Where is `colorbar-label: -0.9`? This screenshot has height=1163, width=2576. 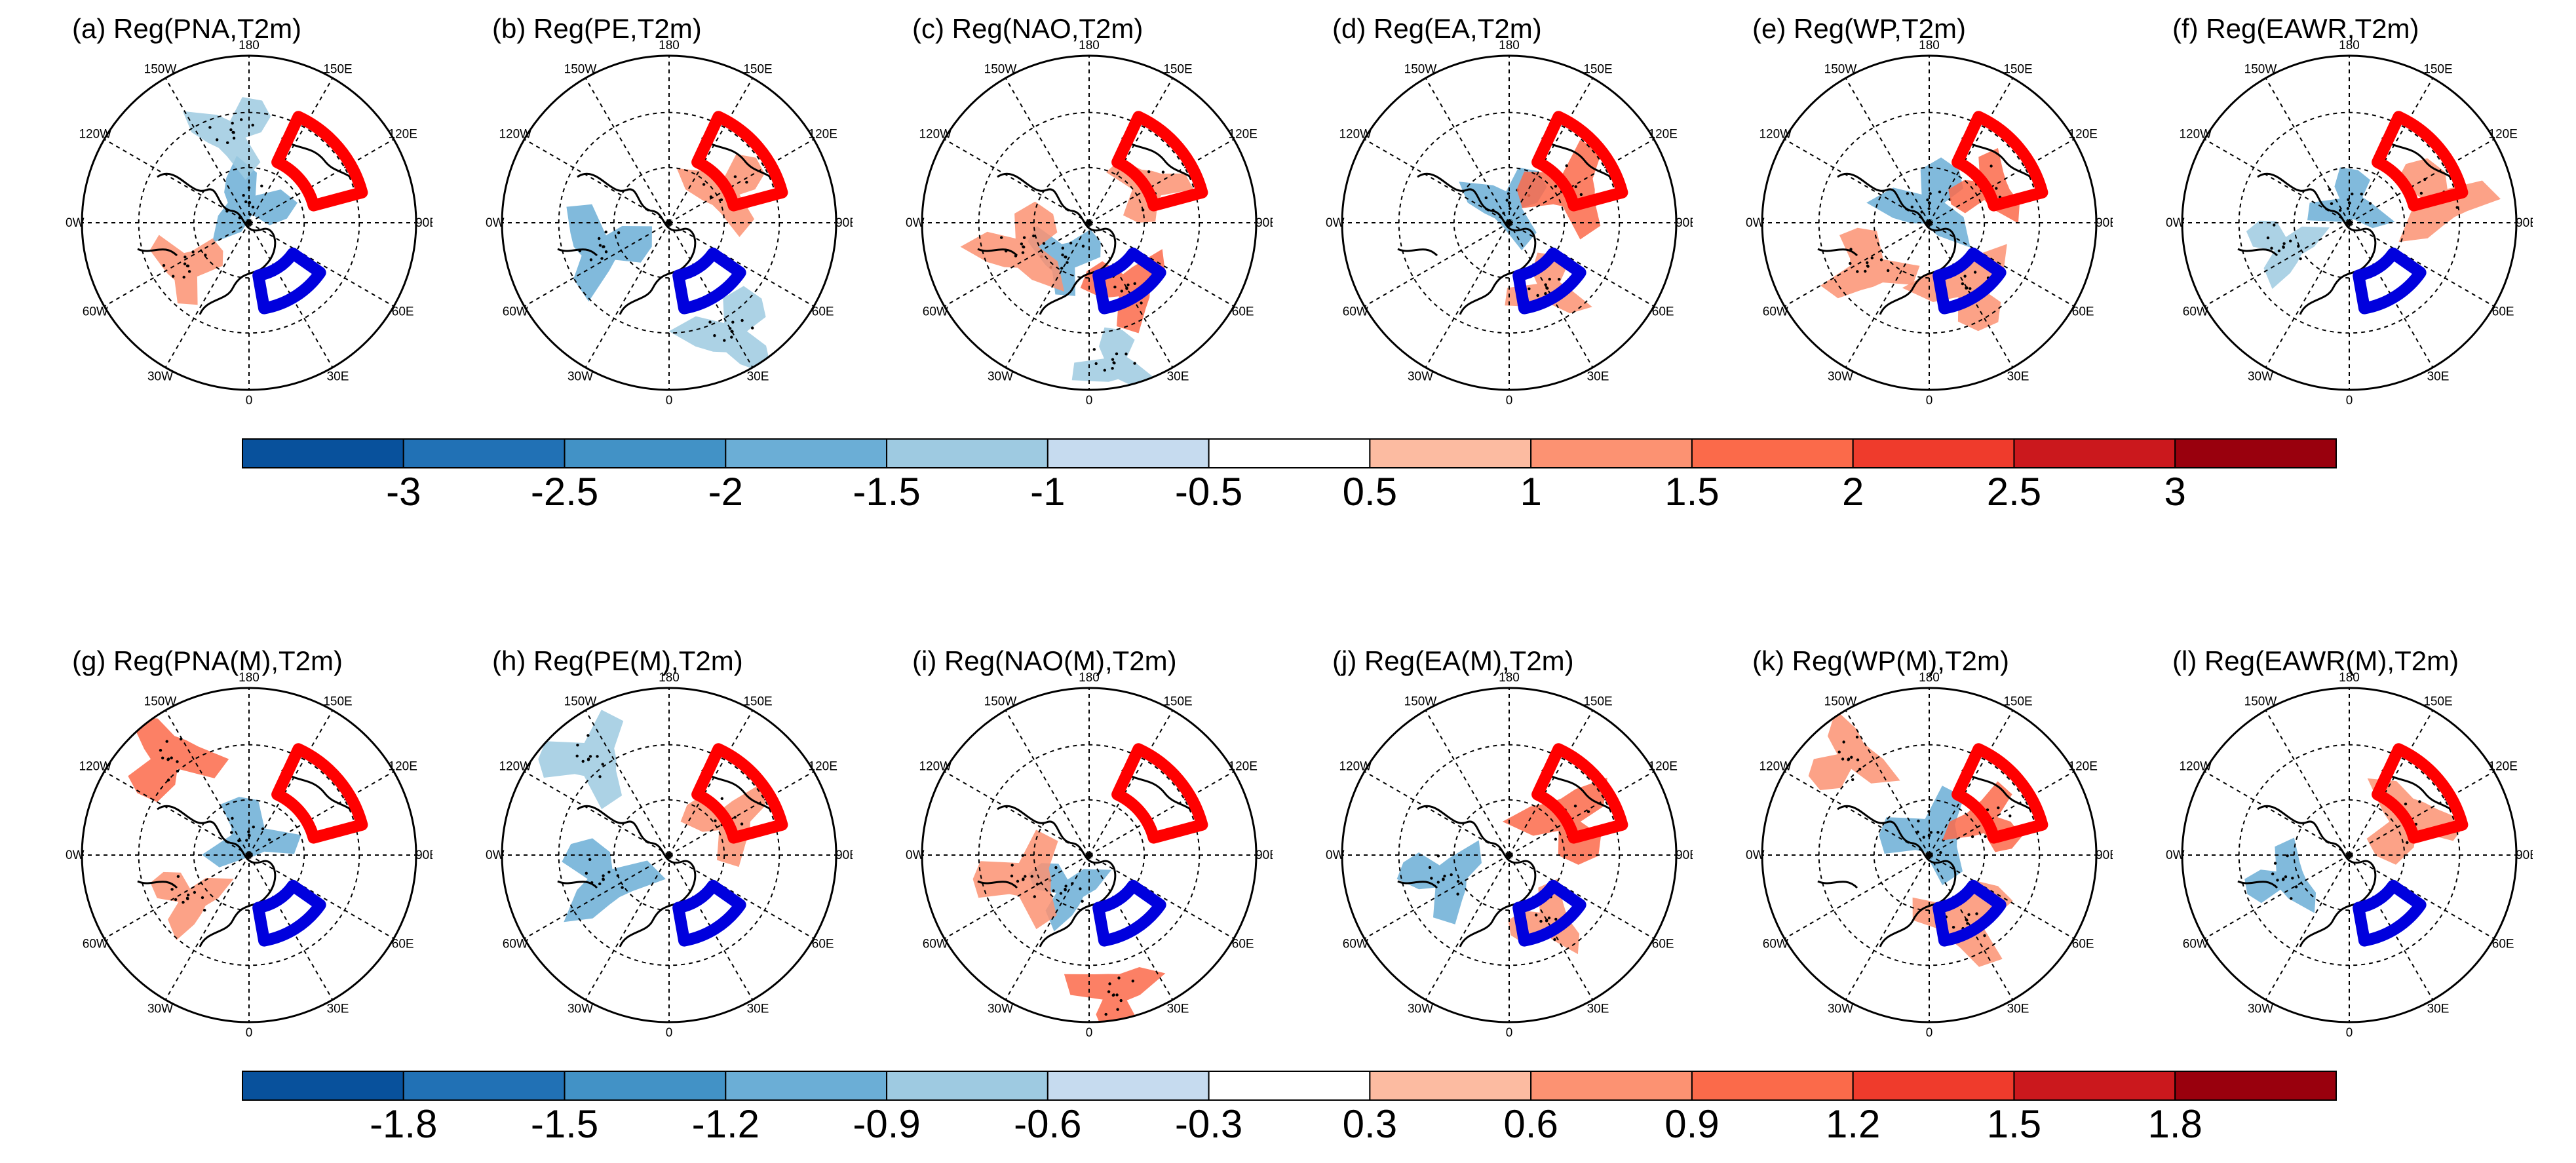
colorbar-label: -0.9 is located at coordinates (887, 1124).